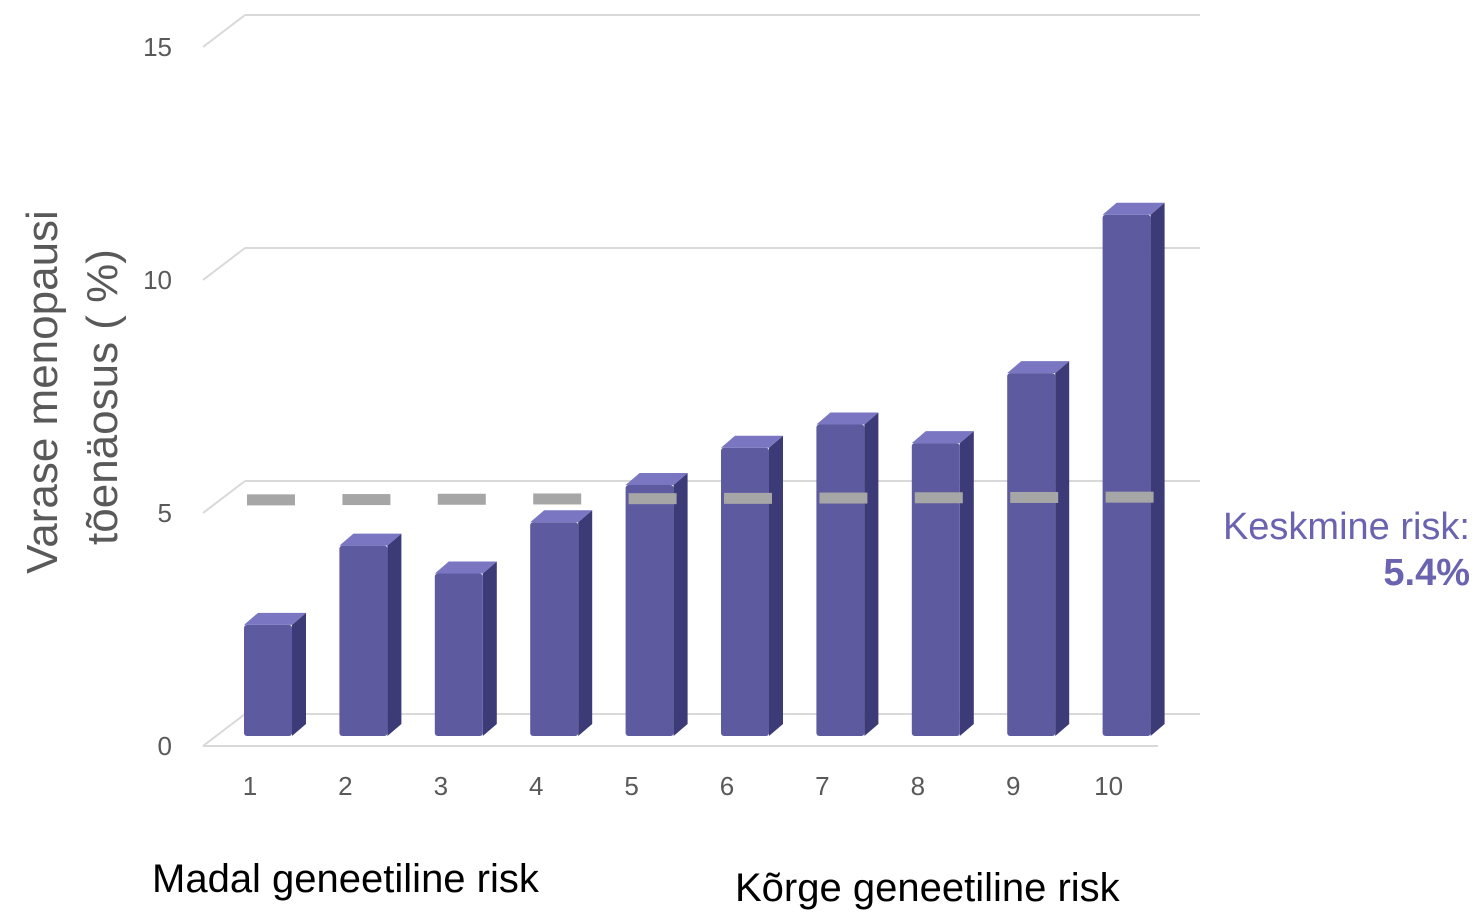 The height and width of the screenshot is (914, 1478). Describe the element at coordinates (536, 786) in the screenshot. I see `x-tick-label: 4` at that location.